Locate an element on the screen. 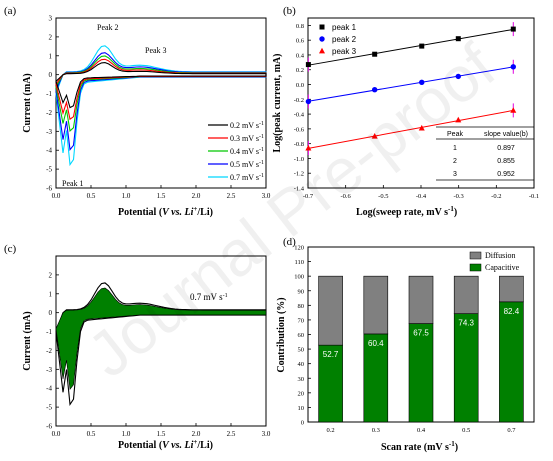 The image size is (553, 461). y-tick-label: -6 is located at coordinates (49, 189).